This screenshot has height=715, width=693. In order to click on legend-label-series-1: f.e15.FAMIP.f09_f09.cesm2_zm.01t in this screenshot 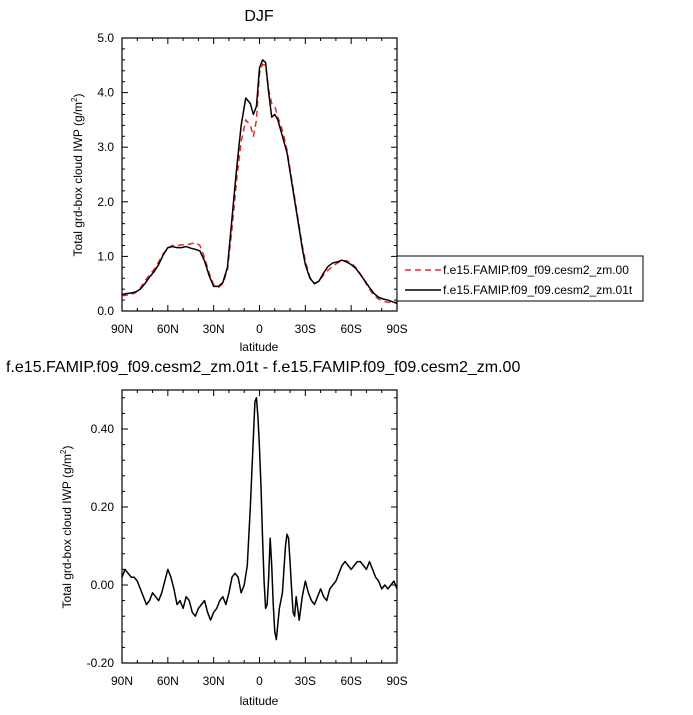, I will do `click(538, 290)`.